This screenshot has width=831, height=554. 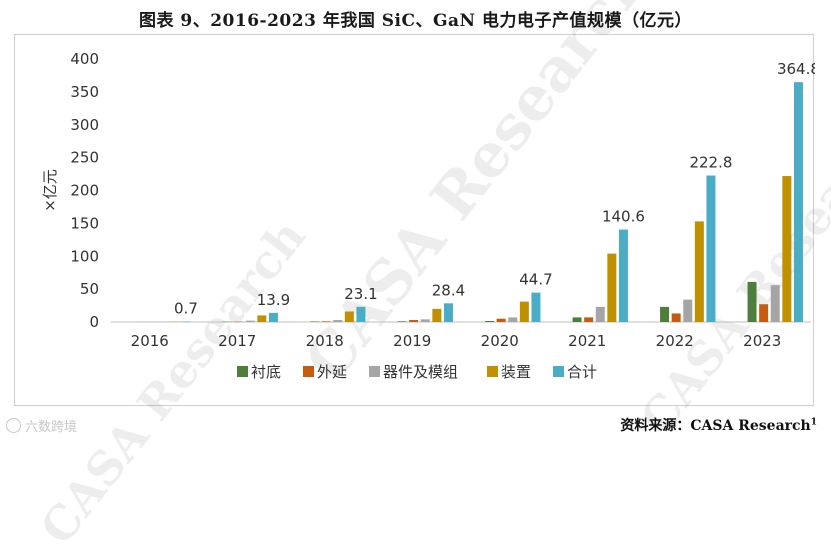 I want to click on bar-2023-器件及模组, so click(x=775, y=303).